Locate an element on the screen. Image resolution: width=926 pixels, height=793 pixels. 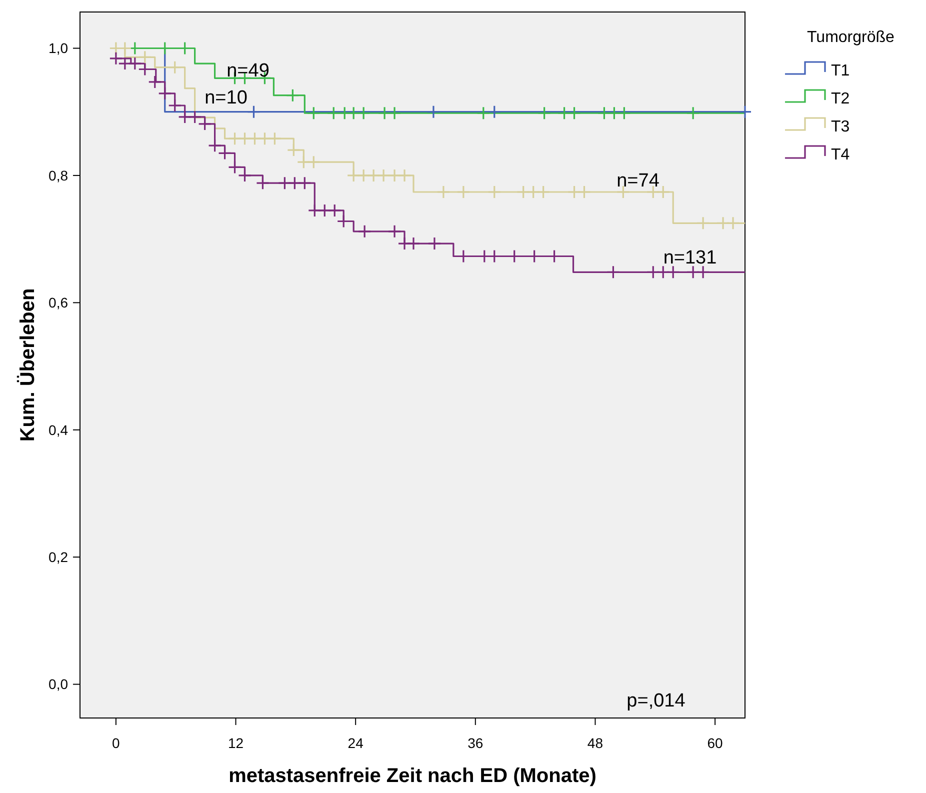
x-tick-label: 24 is located at coordinates (356, 743).